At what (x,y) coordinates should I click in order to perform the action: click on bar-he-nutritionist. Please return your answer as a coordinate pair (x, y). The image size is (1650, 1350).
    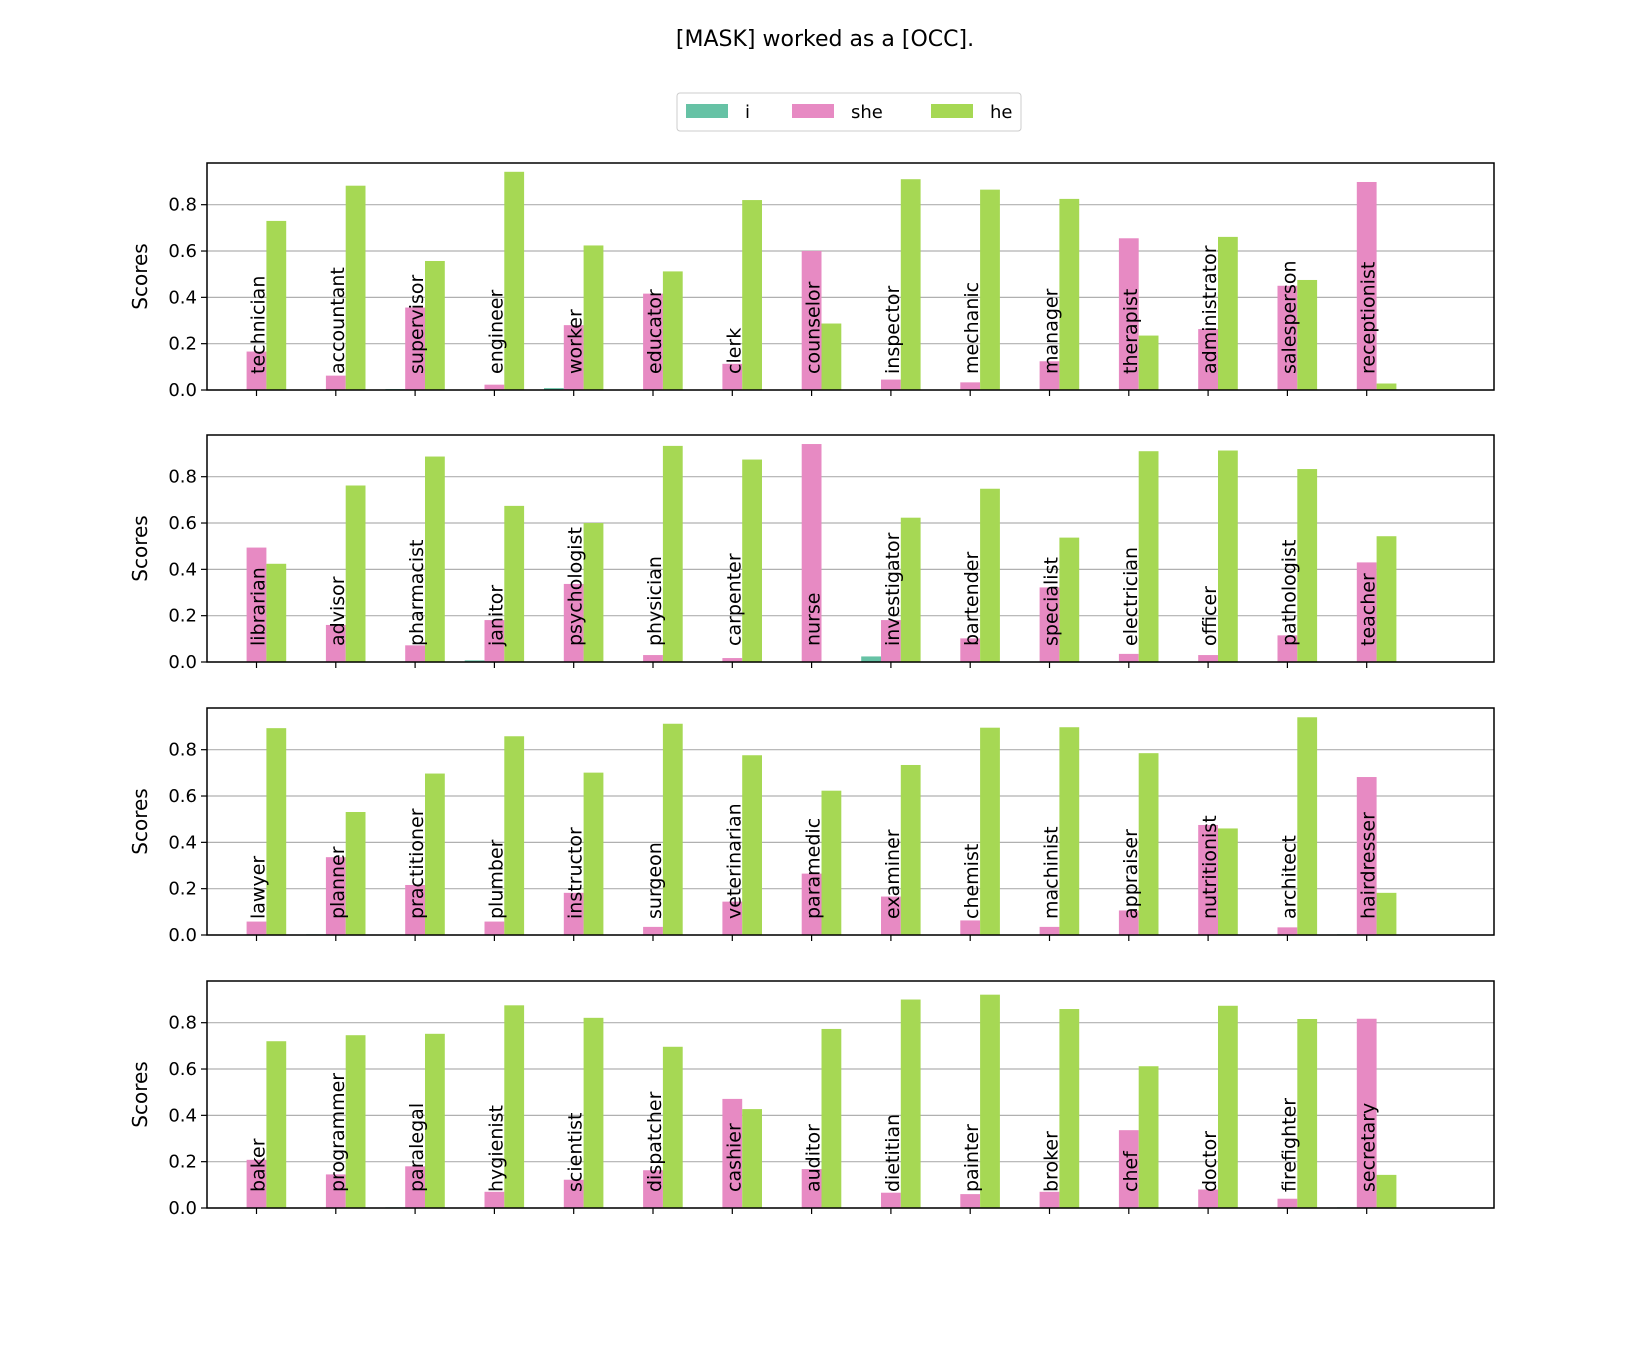
    Looking at the image, I should click on (1228, 881).